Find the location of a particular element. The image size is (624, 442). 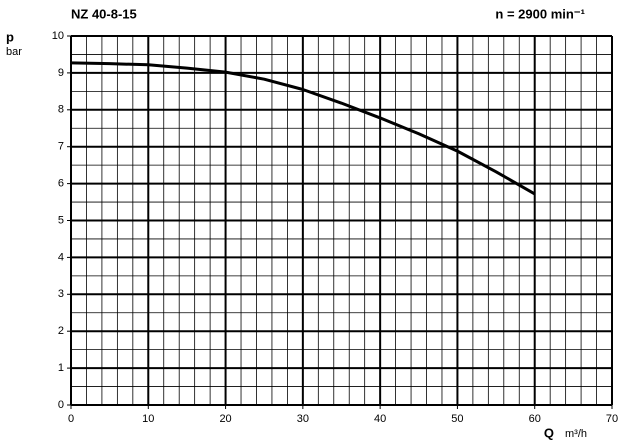

x-tick-label: 20 is located at coordinates (225, 419).